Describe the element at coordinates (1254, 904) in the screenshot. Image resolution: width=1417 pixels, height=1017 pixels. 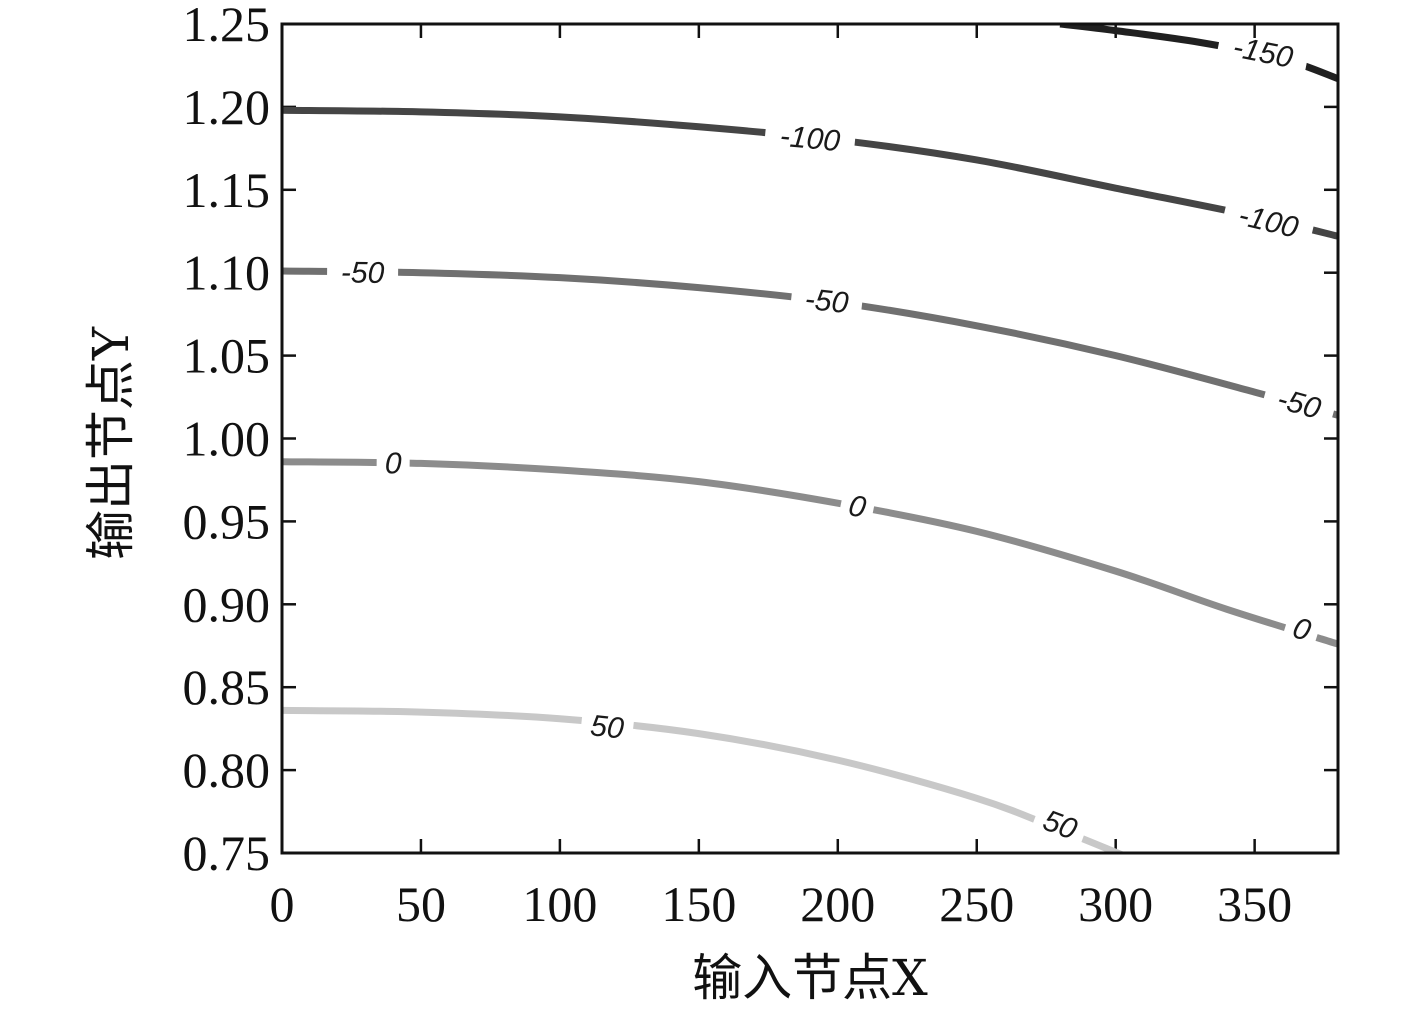
I see `x-tick-label: 350` at that location.